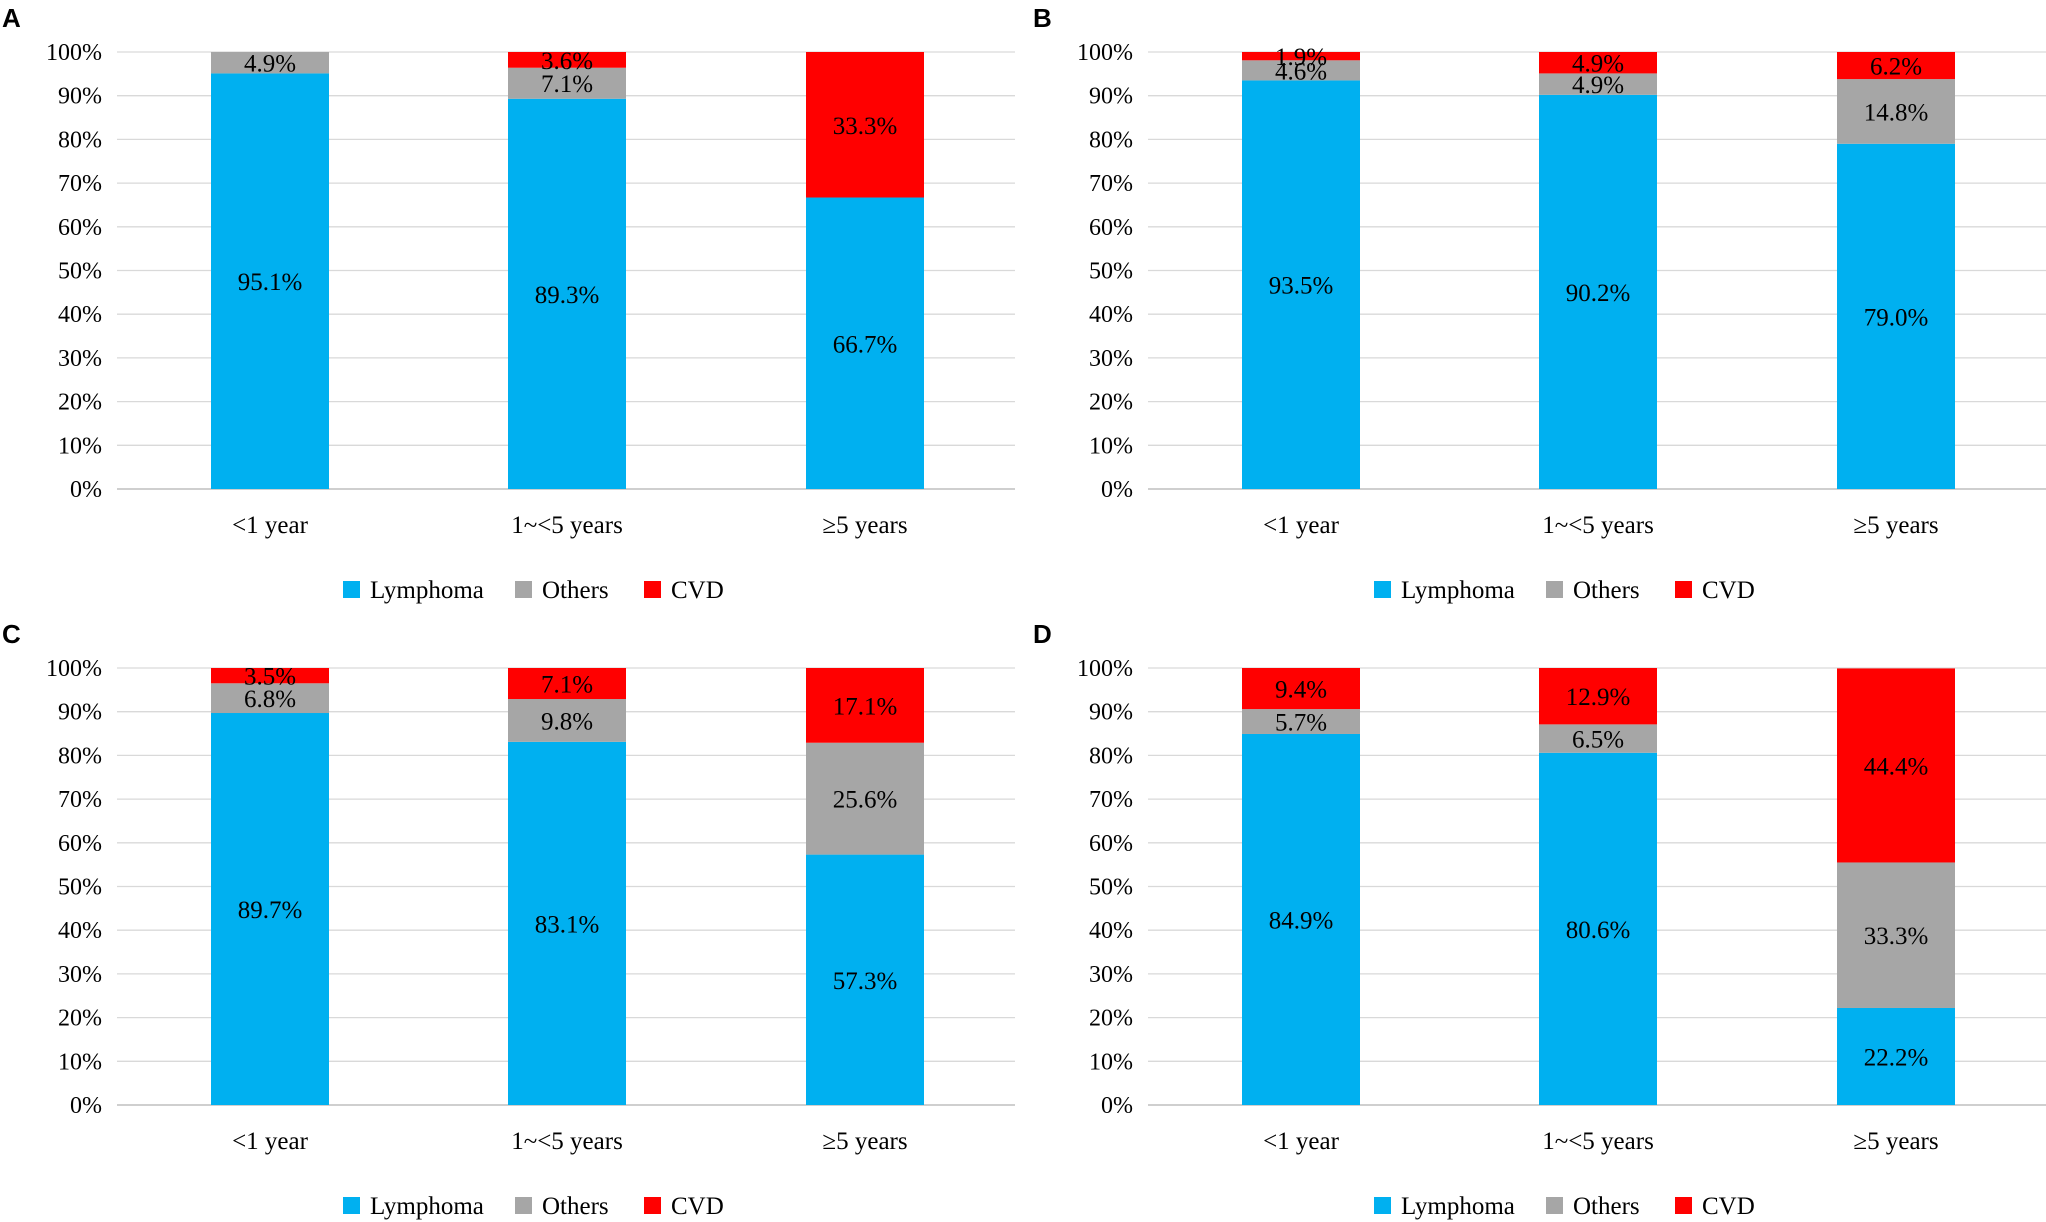  I want to click on y-tick-label: 90%, so click(80, 713).